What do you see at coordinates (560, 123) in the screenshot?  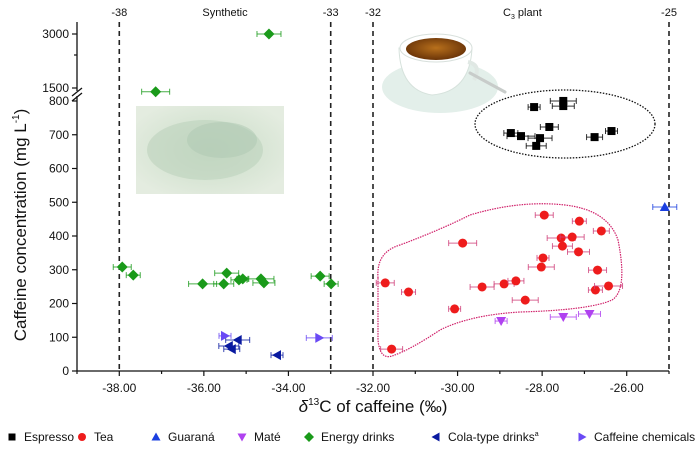 I see `series-espresso` at bounding box center [560, 123].